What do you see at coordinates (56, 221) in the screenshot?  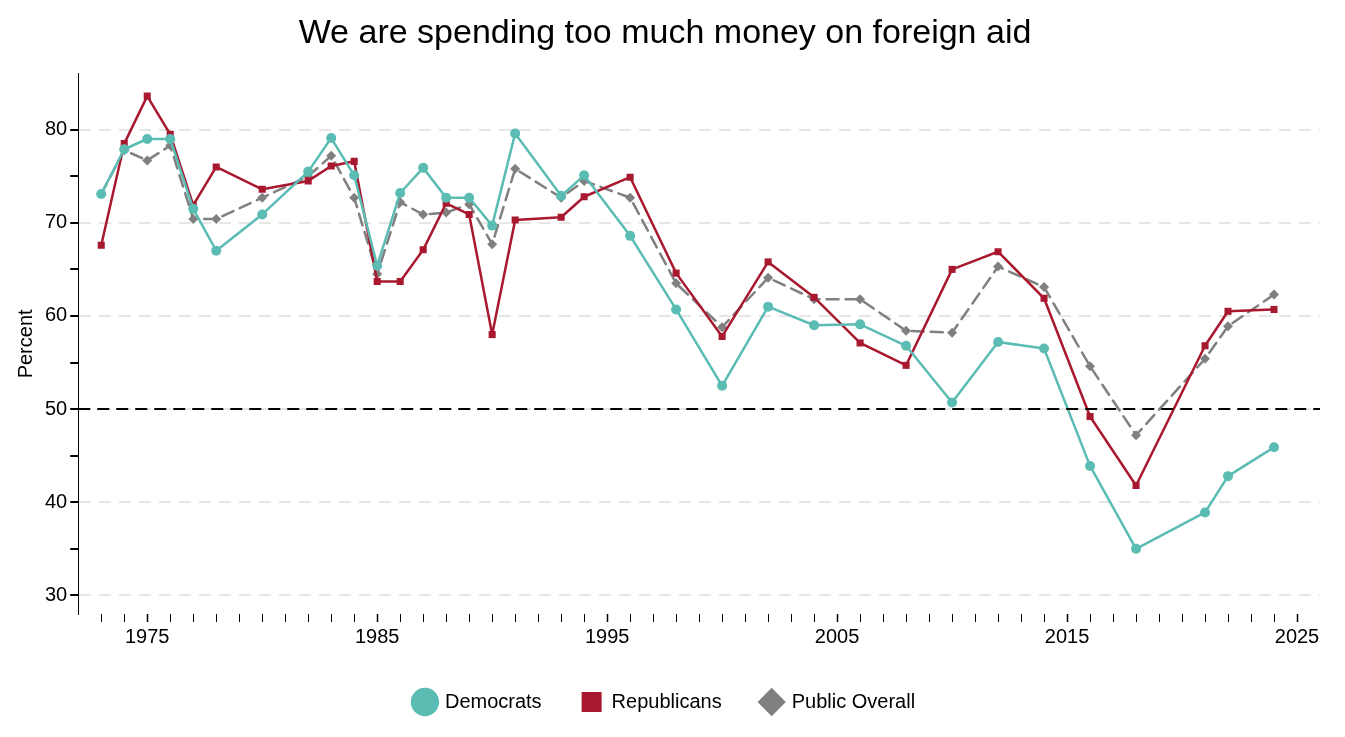 I see `y-tick-label: 70` at bounding box center [56, 221].